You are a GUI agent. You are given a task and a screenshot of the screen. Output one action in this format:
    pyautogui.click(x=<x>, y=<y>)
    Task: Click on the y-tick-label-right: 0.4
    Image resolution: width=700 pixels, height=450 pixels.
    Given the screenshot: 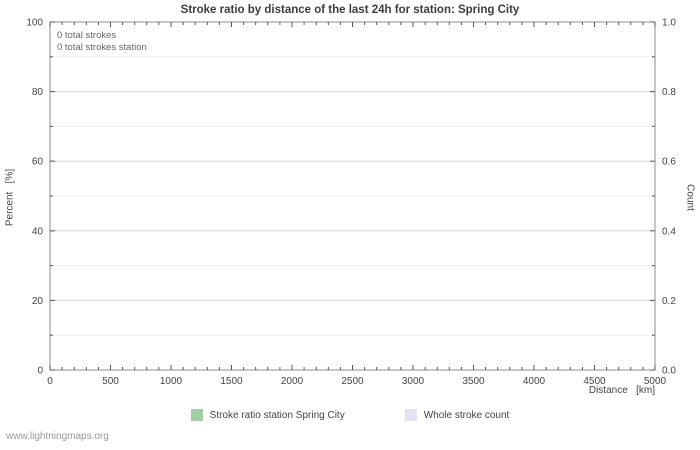 What is the action you would take?
    pyautogui.click(x=669, y=231)
    